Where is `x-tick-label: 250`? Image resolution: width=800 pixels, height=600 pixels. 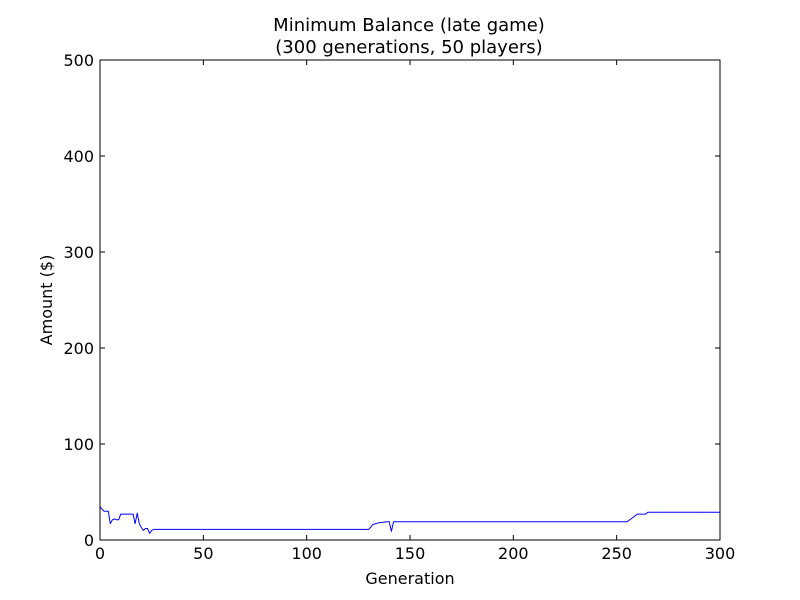 x-tick-label: 250 is located at coordinates (616, 553).